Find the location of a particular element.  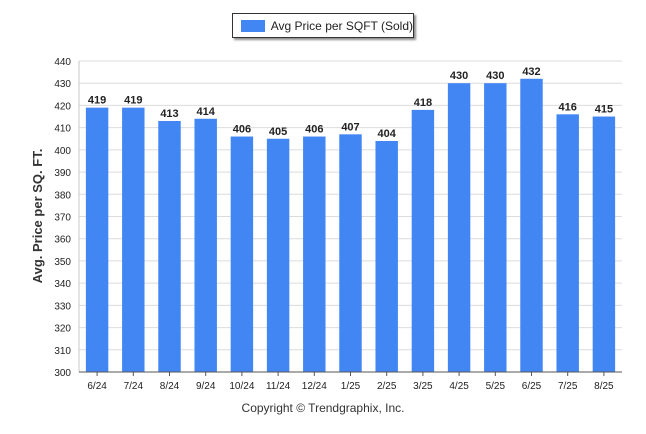

legend: Avg Price per SQFT (Sold) is located at coordinates (323, 25).